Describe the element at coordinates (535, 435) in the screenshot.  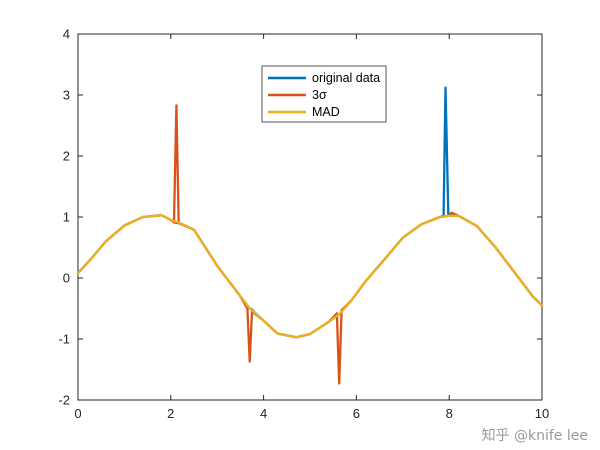
I see `watermark: 知乎 @knife lee` at that location.